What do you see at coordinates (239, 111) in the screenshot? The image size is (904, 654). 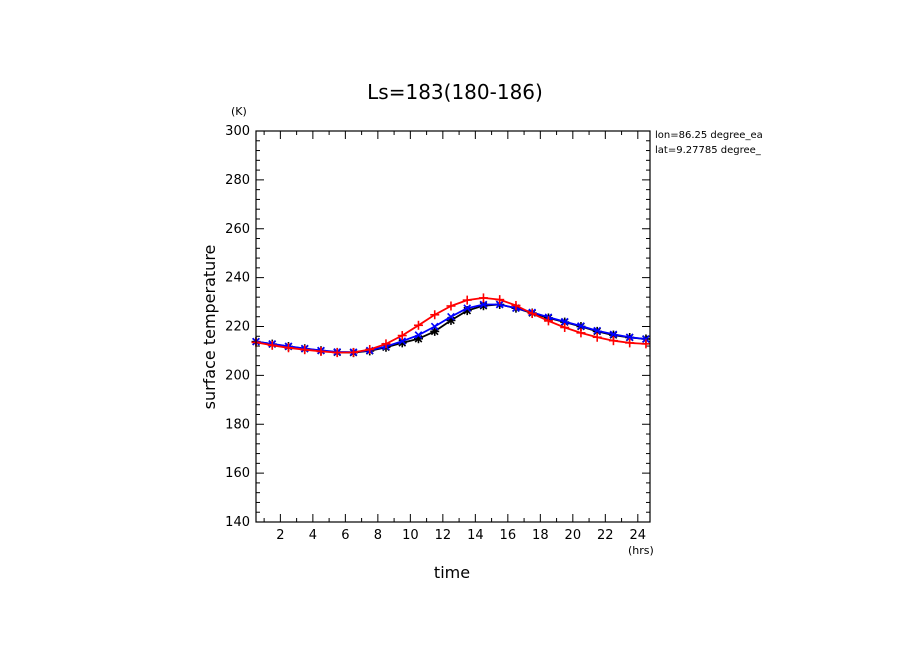 I see `y-unit-label: (K)` at bounding box center [239, 111].